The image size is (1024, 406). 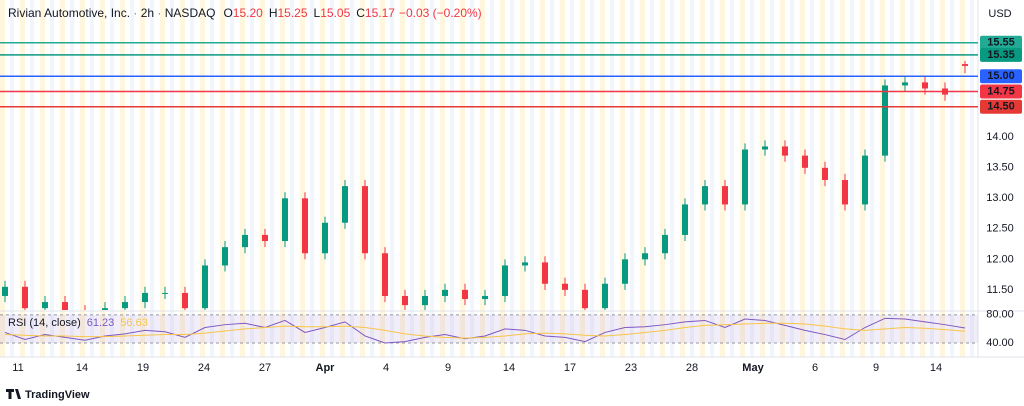 I want to click on x-tick-label: 19, so click(x=143, y=368).